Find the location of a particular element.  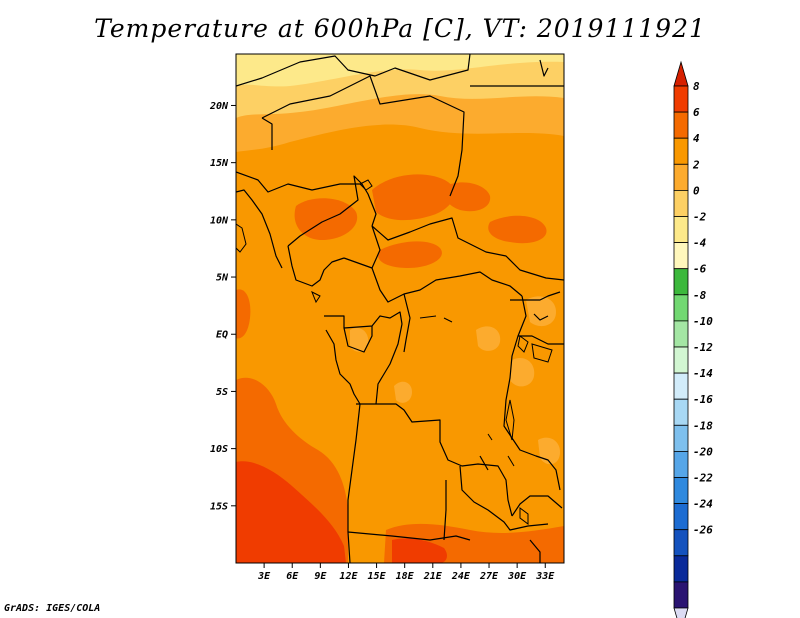

colorbar-label: 2 is located at coordinates (696, 164).